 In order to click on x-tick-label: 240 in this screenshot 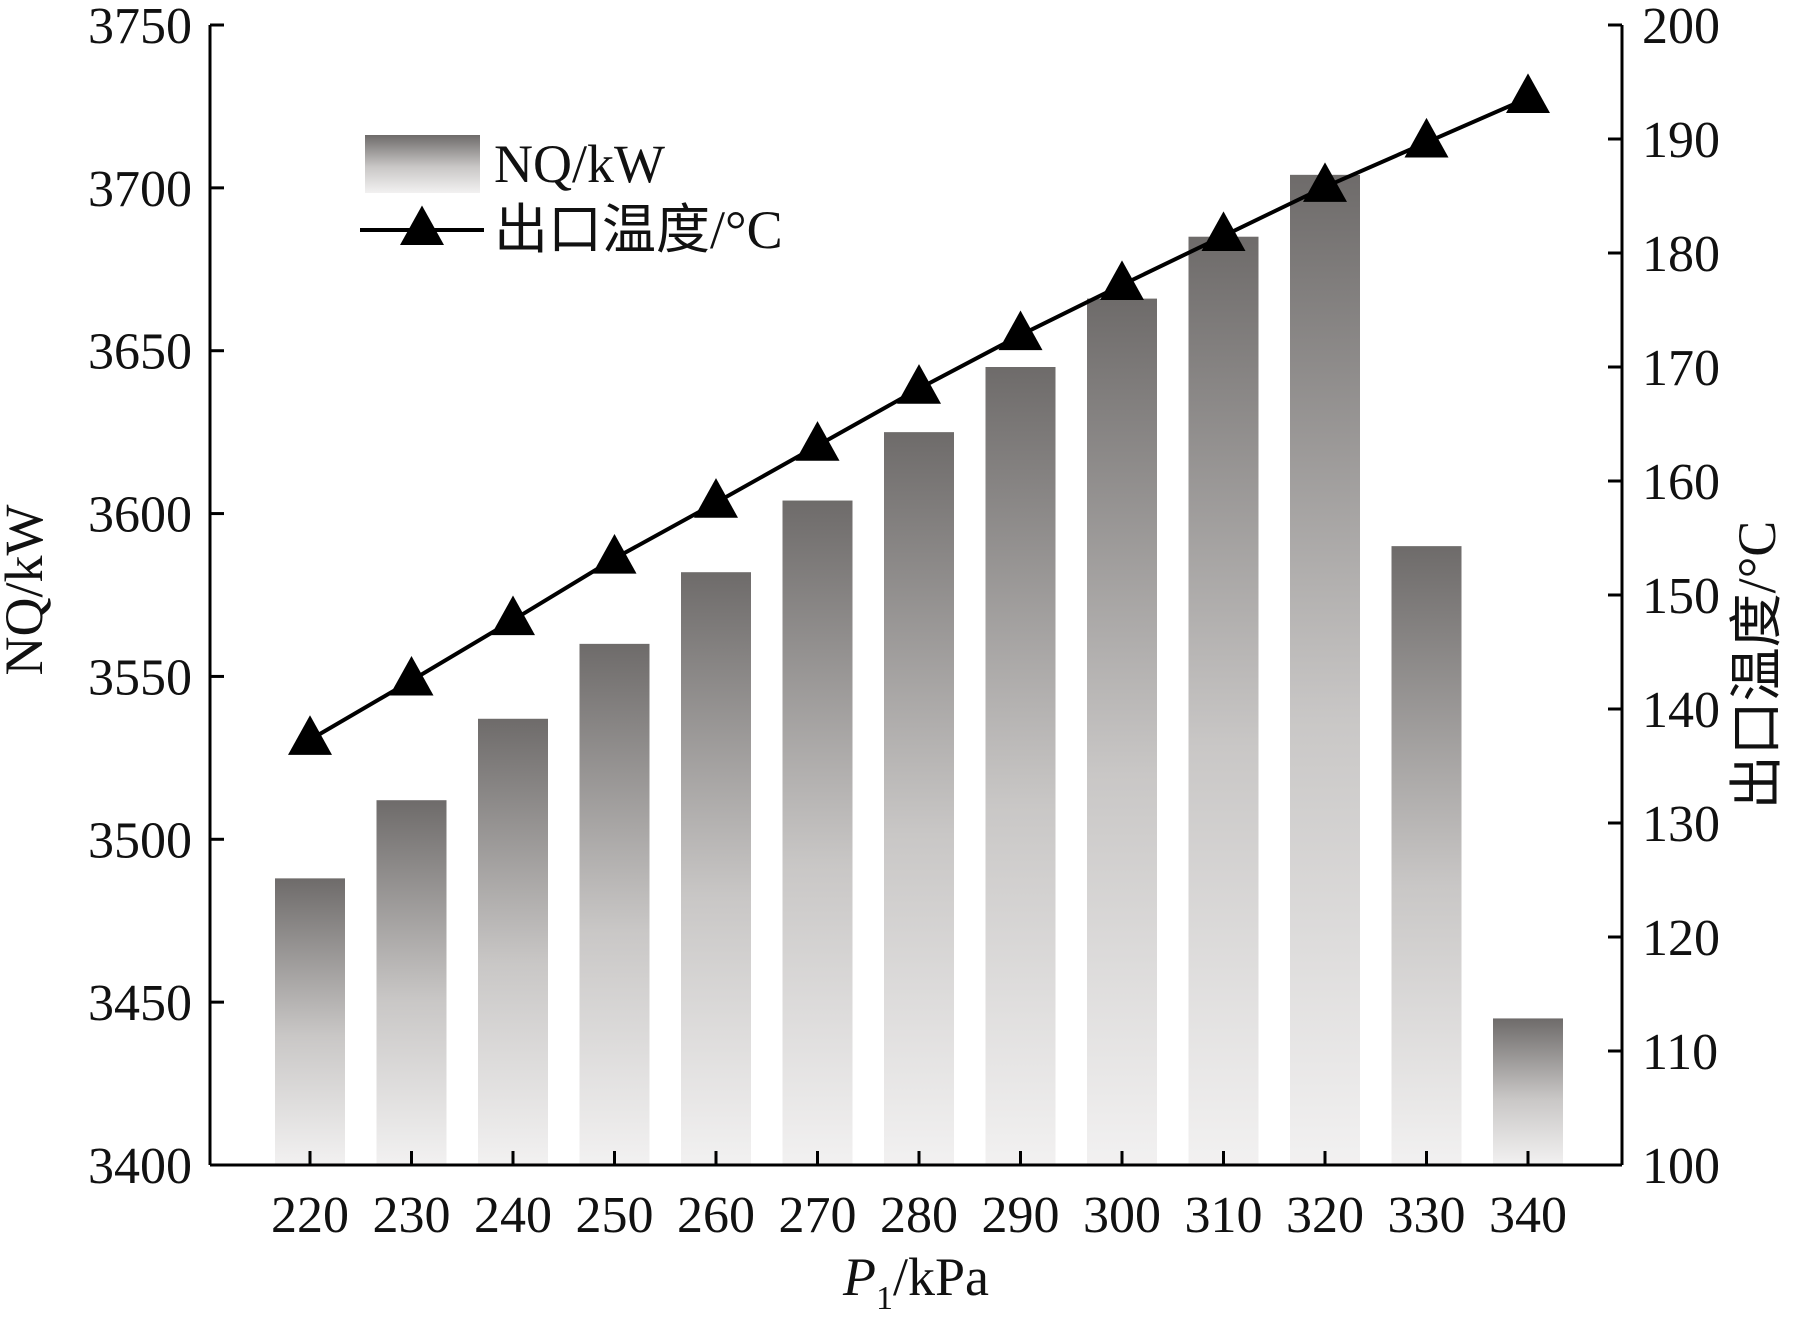, I will do `click(513, 1215)`.